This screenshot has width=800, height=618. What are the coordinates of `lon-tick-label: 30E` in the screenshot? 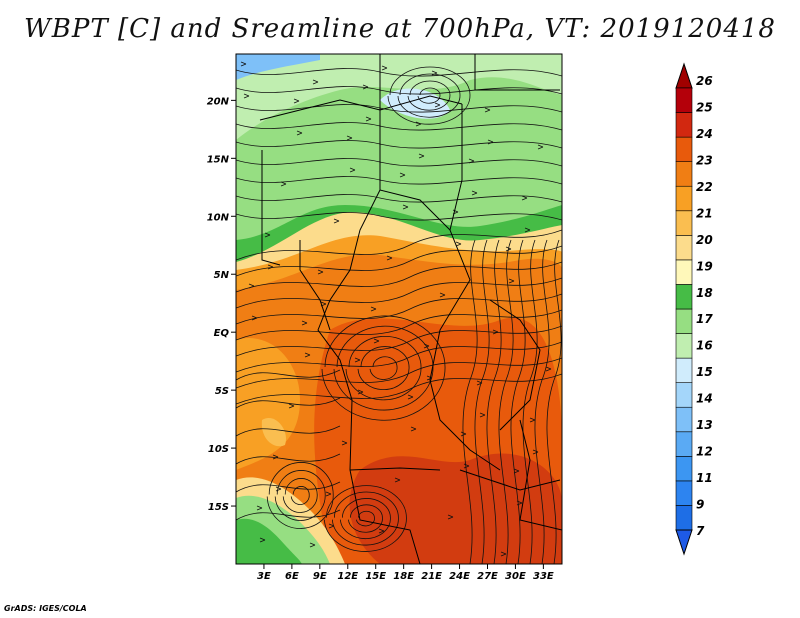 It's located at (515, 576).